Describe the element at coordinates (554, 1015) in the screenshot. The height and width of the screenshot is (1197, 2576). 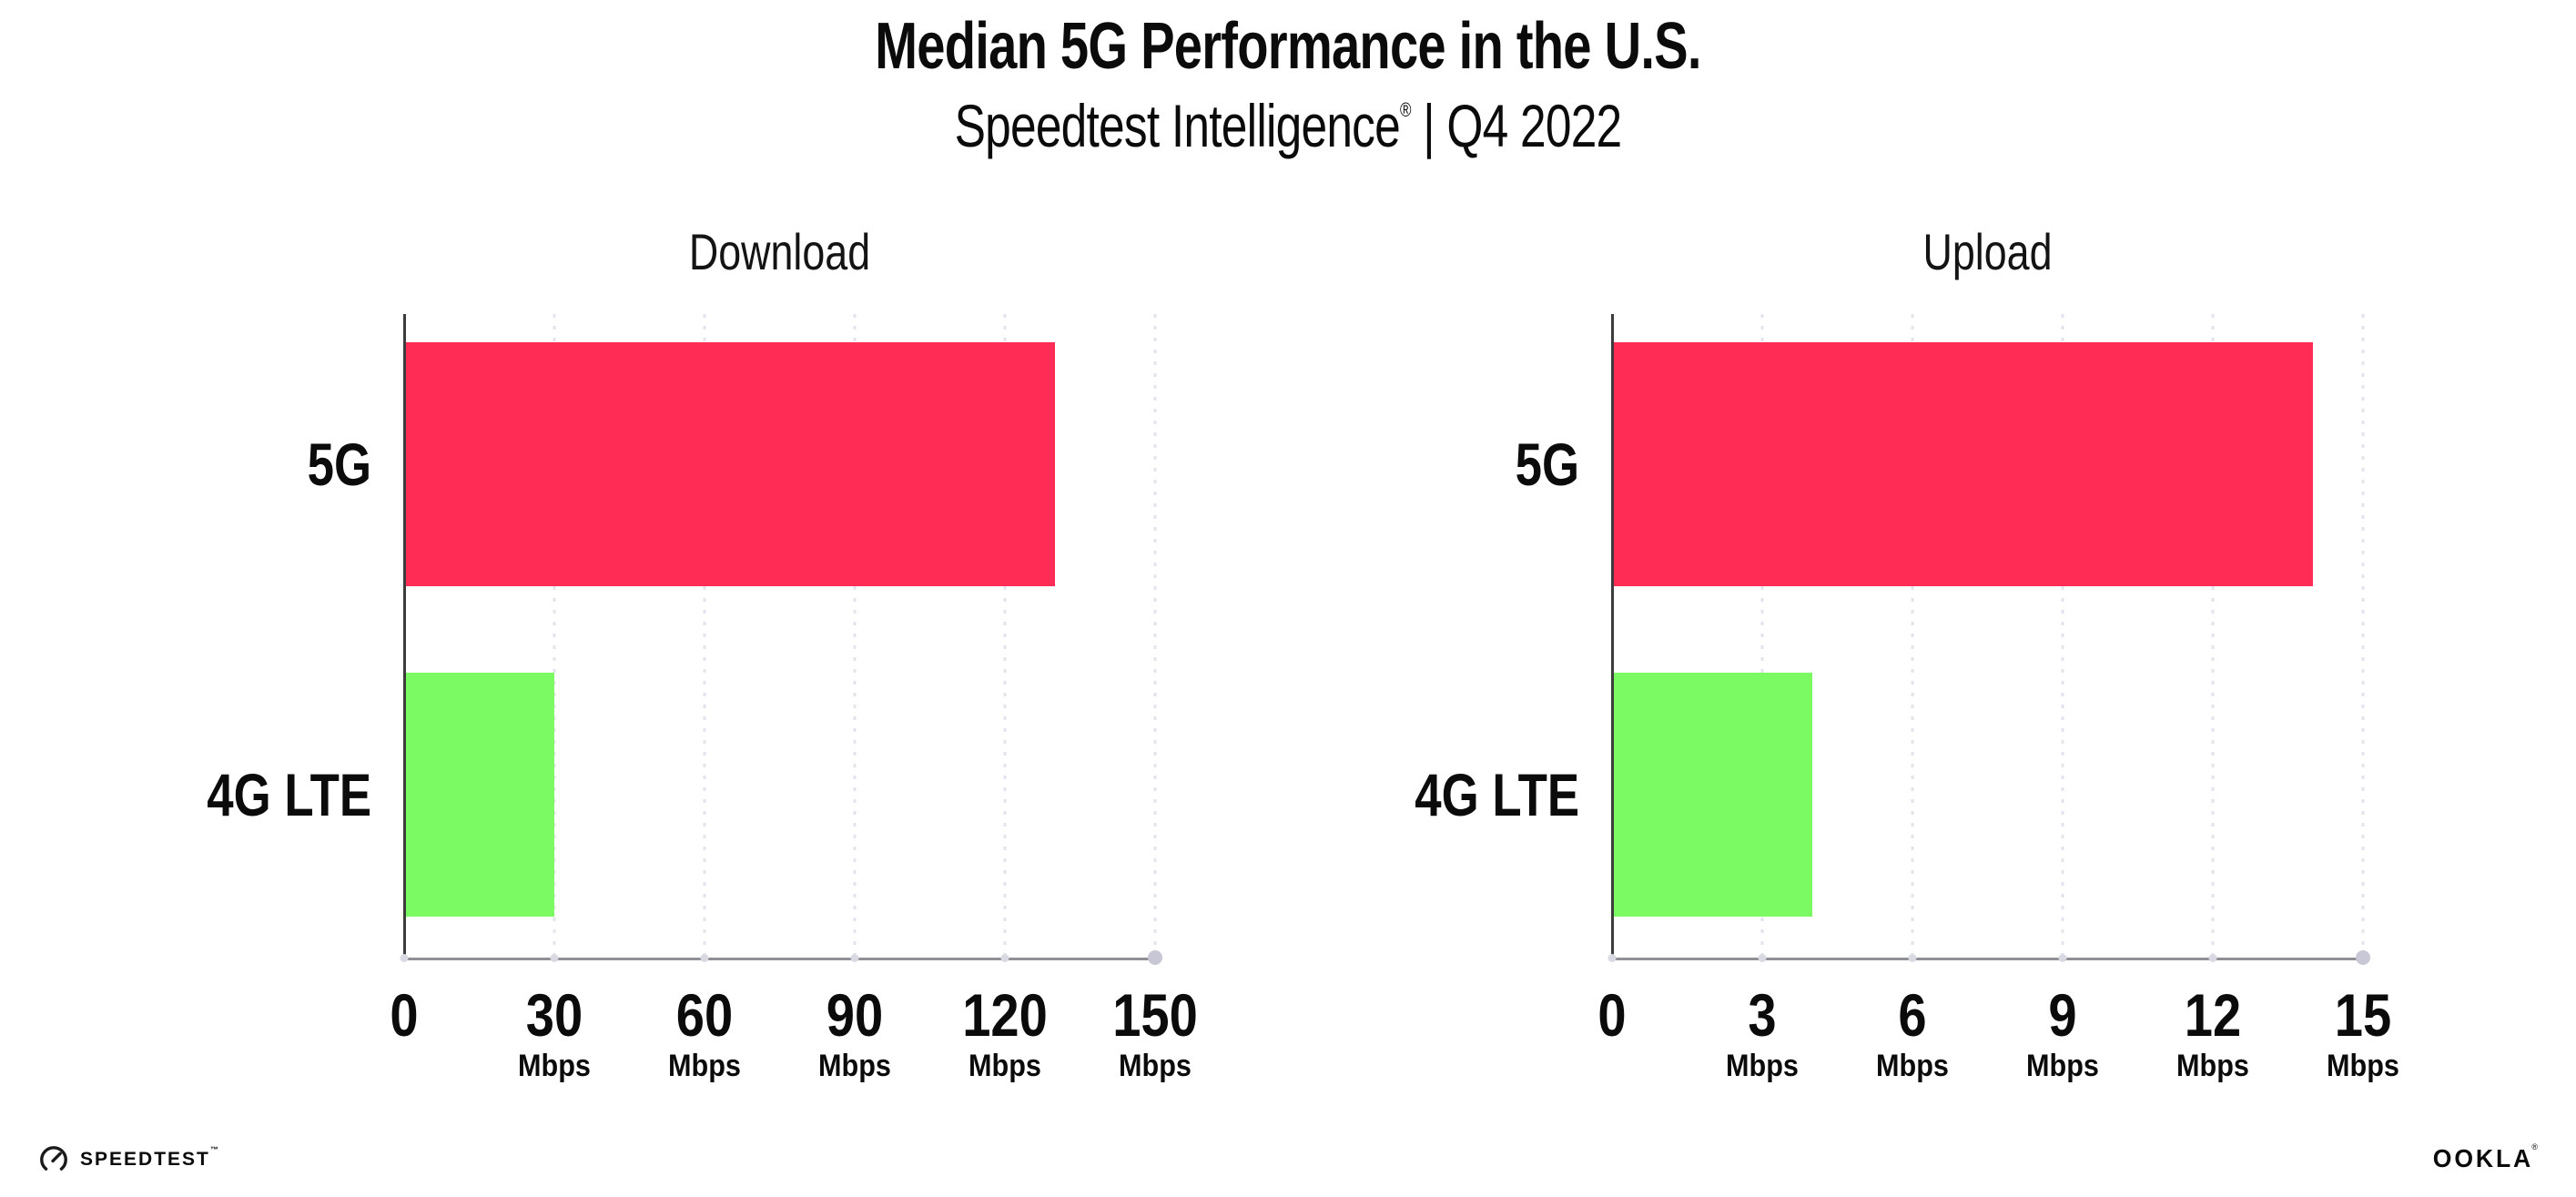
I see `tick-value: 30` at that location.